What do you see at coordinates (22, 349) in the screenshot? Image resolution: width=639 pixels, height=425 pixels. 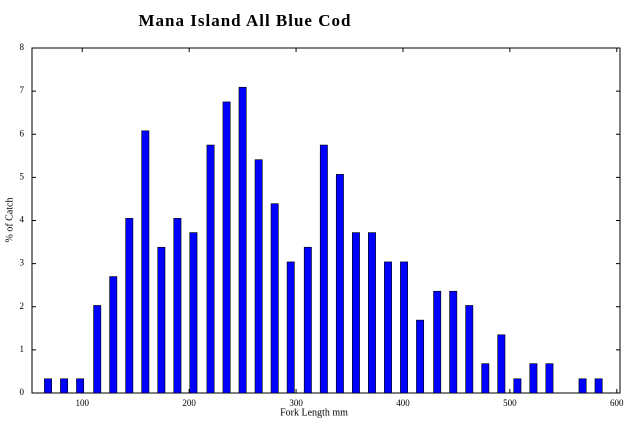 I see `y-tick-label: 1` at bounding box center [22, 349].